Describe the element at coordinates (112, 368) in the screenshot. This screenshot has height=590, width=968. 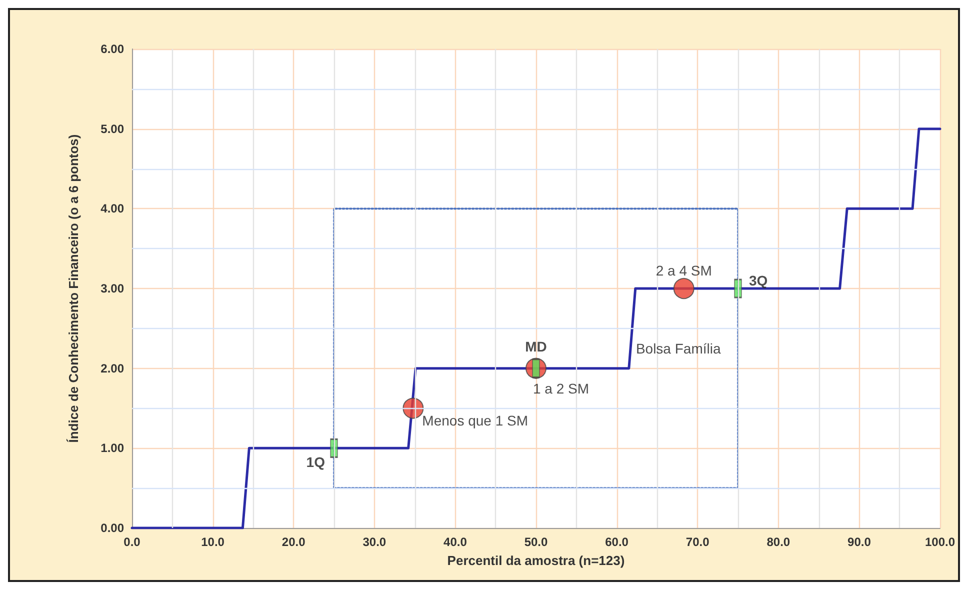
I see `y-tick-label: 2.00` at that location.